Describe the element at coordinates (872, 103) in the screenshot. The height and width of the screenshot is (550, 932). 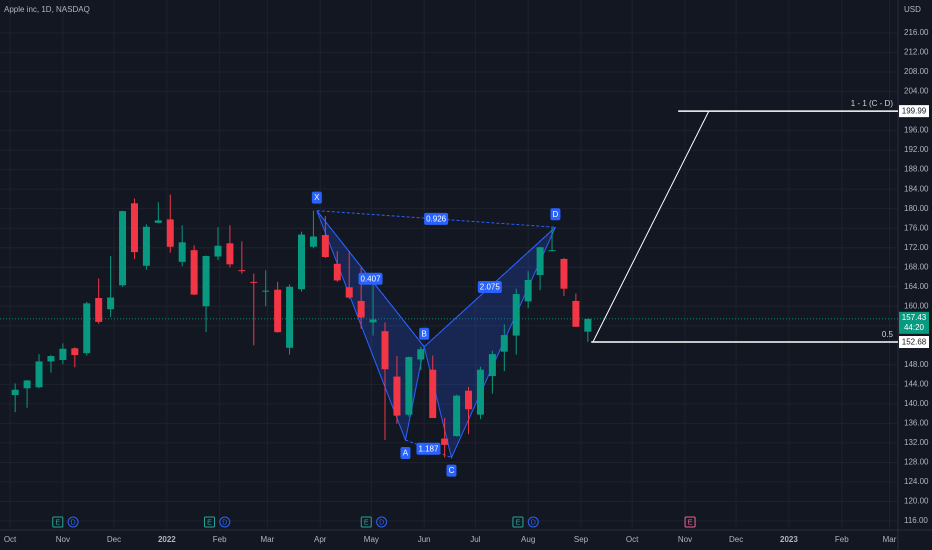
I see `level-label: 1 - 1 (C - D)` at that location.